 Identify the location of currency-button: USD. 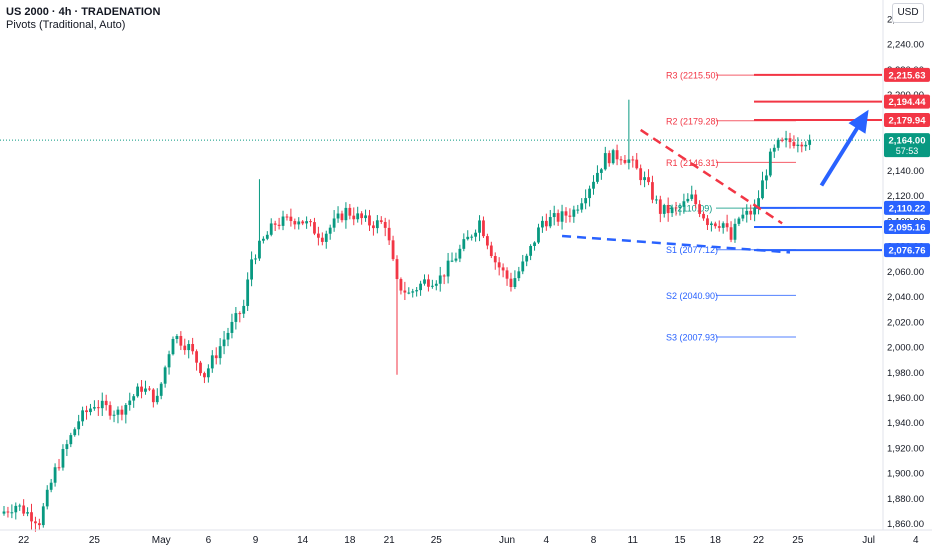
(908, 13).